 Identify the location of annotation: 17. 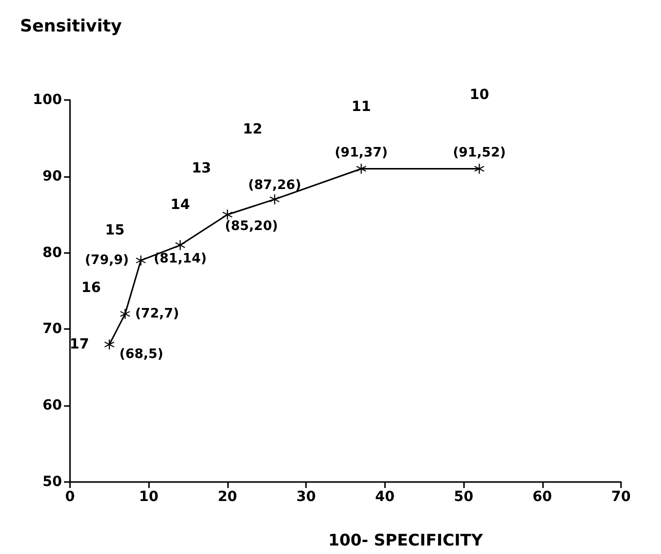
(80, 344).